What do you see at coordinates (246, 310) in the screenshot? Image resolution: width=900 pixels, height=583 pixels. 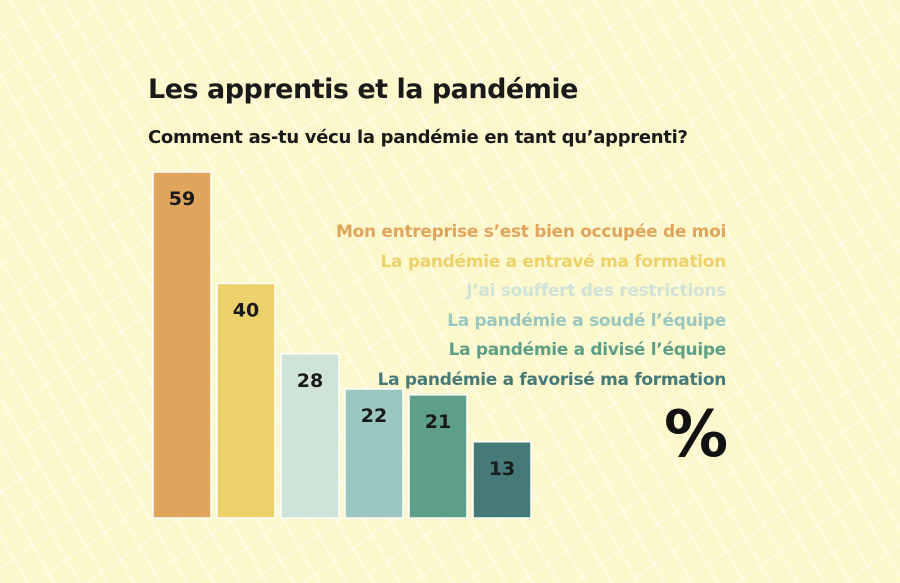 I see `bar-value-label-1: 40` at bounding box center [246, 310].